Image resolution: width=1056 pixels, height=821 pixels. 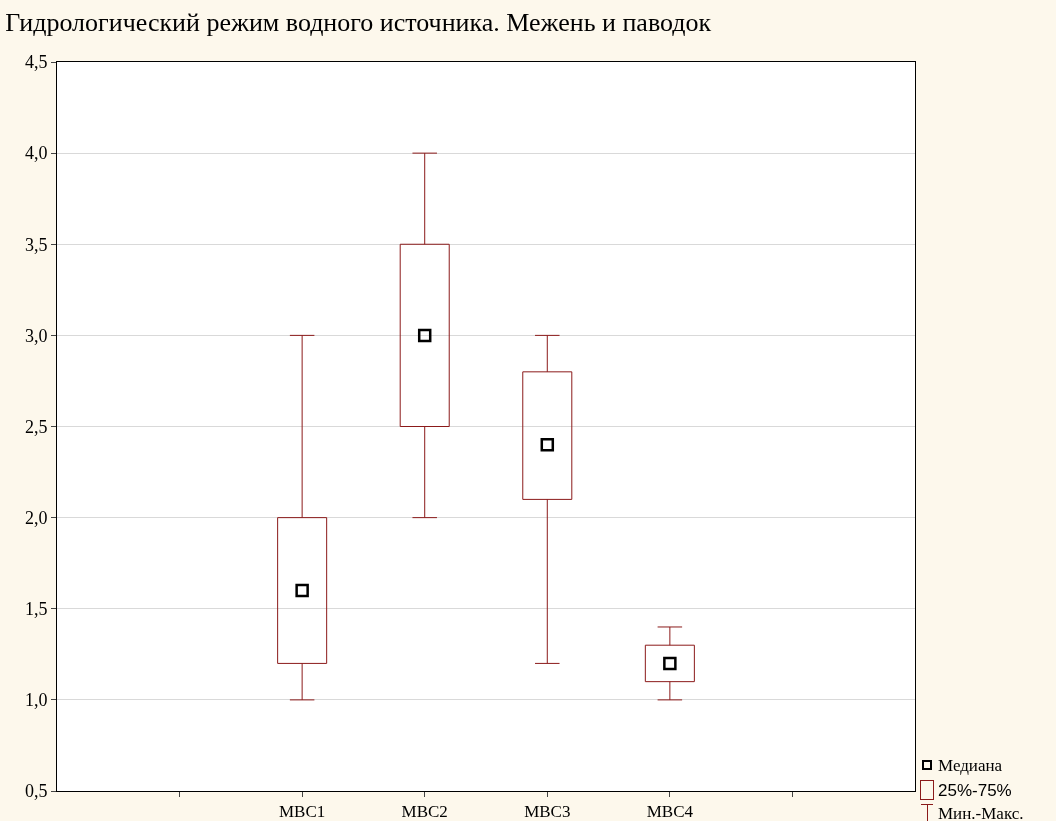 What do you see at coordinates (36, 791) in the screenshot?
I see `y-tick-label: 0,5` at bounding box center [36, 791].